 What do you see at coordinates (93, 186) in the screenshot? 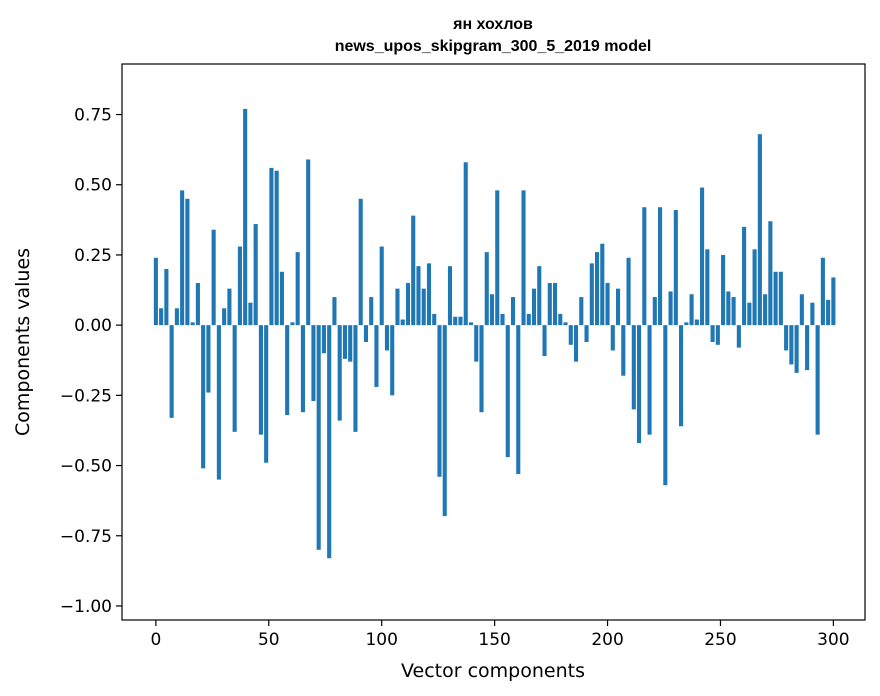
I see `y-tick-label: 0.50` at bounding box center [93, 186].